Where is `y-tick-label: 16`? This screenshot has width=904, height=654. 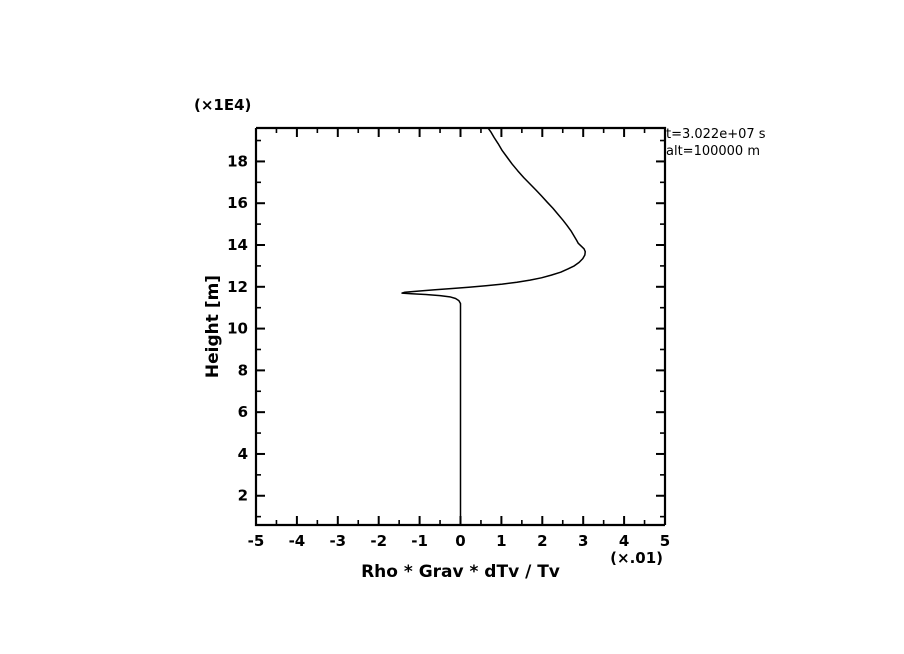 y-tick-label: 16 is located at coordinates (237, 203).